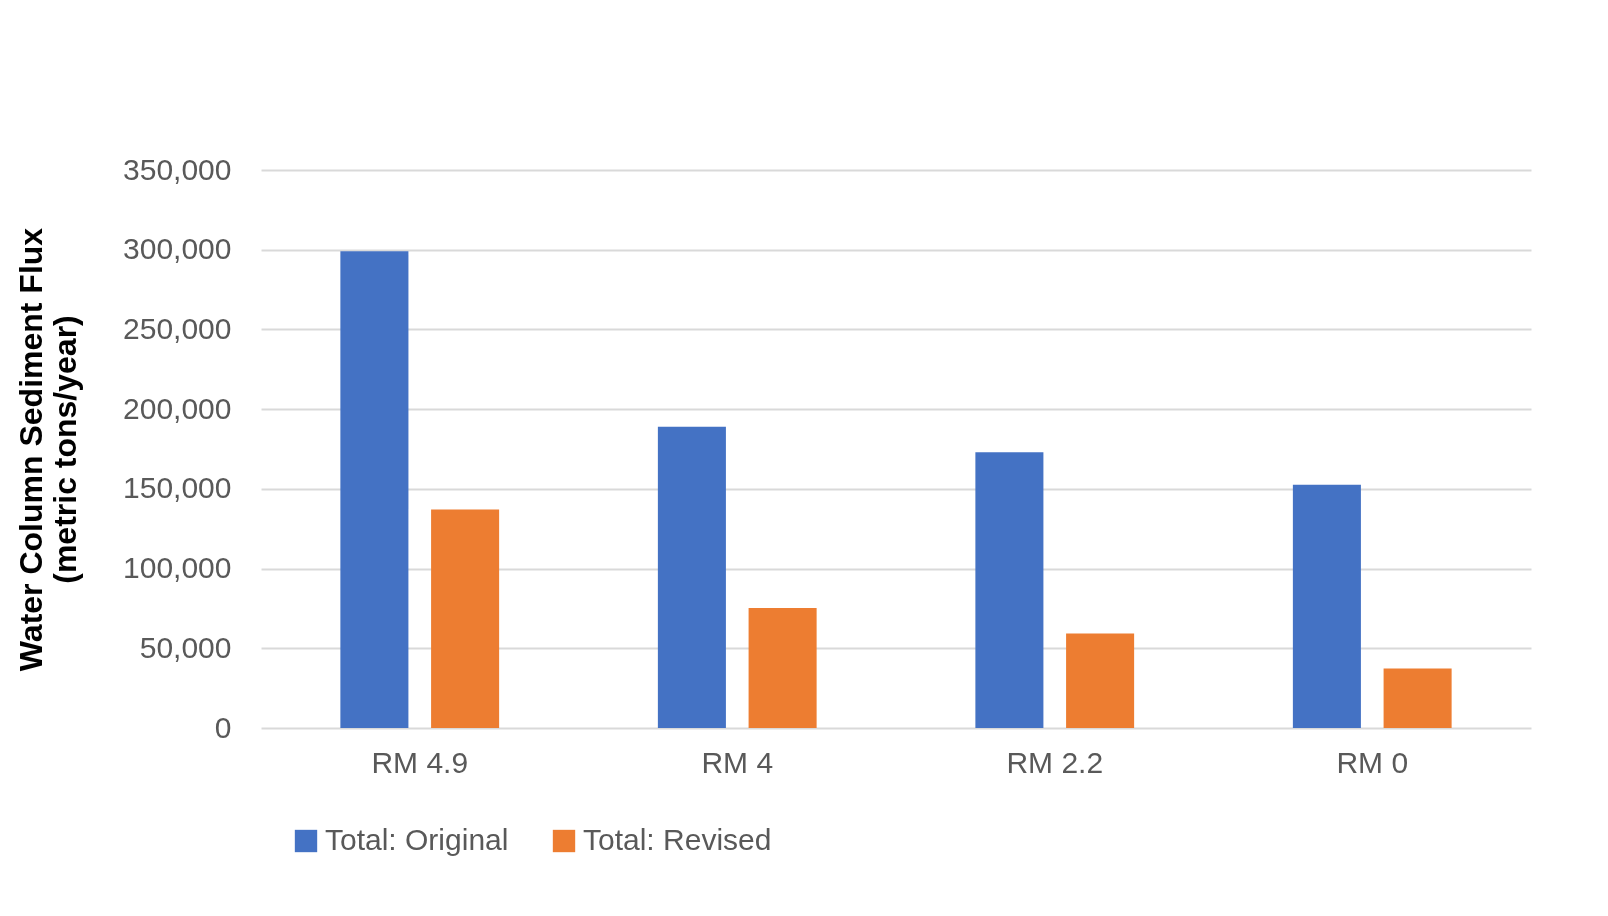  I want to click on y-tick-label: 250,000, so click(177, 328).